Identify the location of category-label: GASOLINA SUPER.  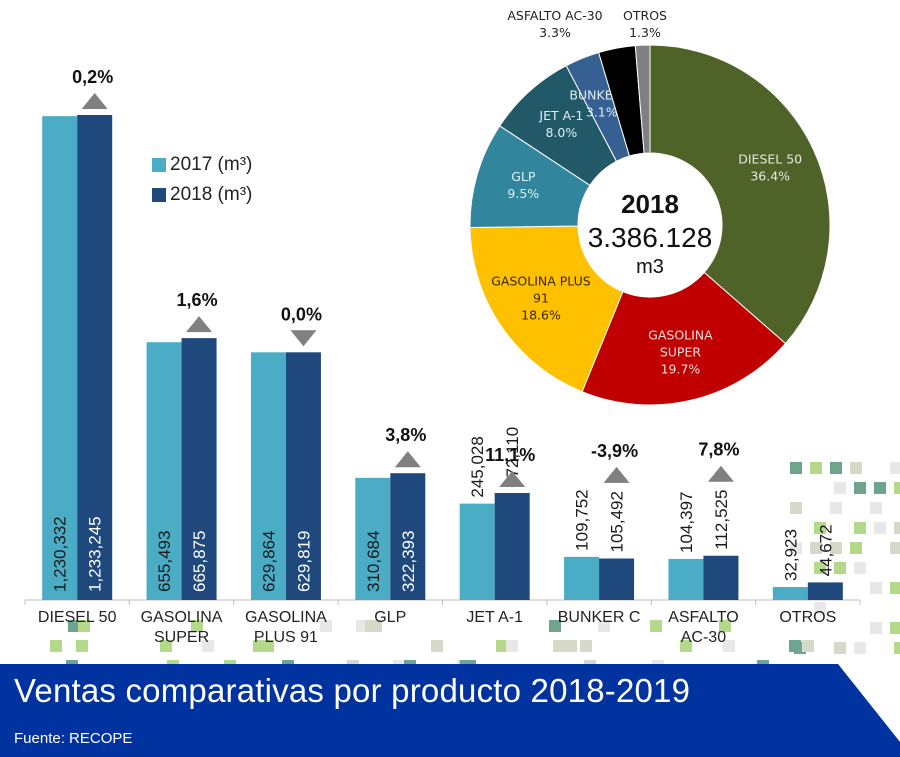
(182, 628).